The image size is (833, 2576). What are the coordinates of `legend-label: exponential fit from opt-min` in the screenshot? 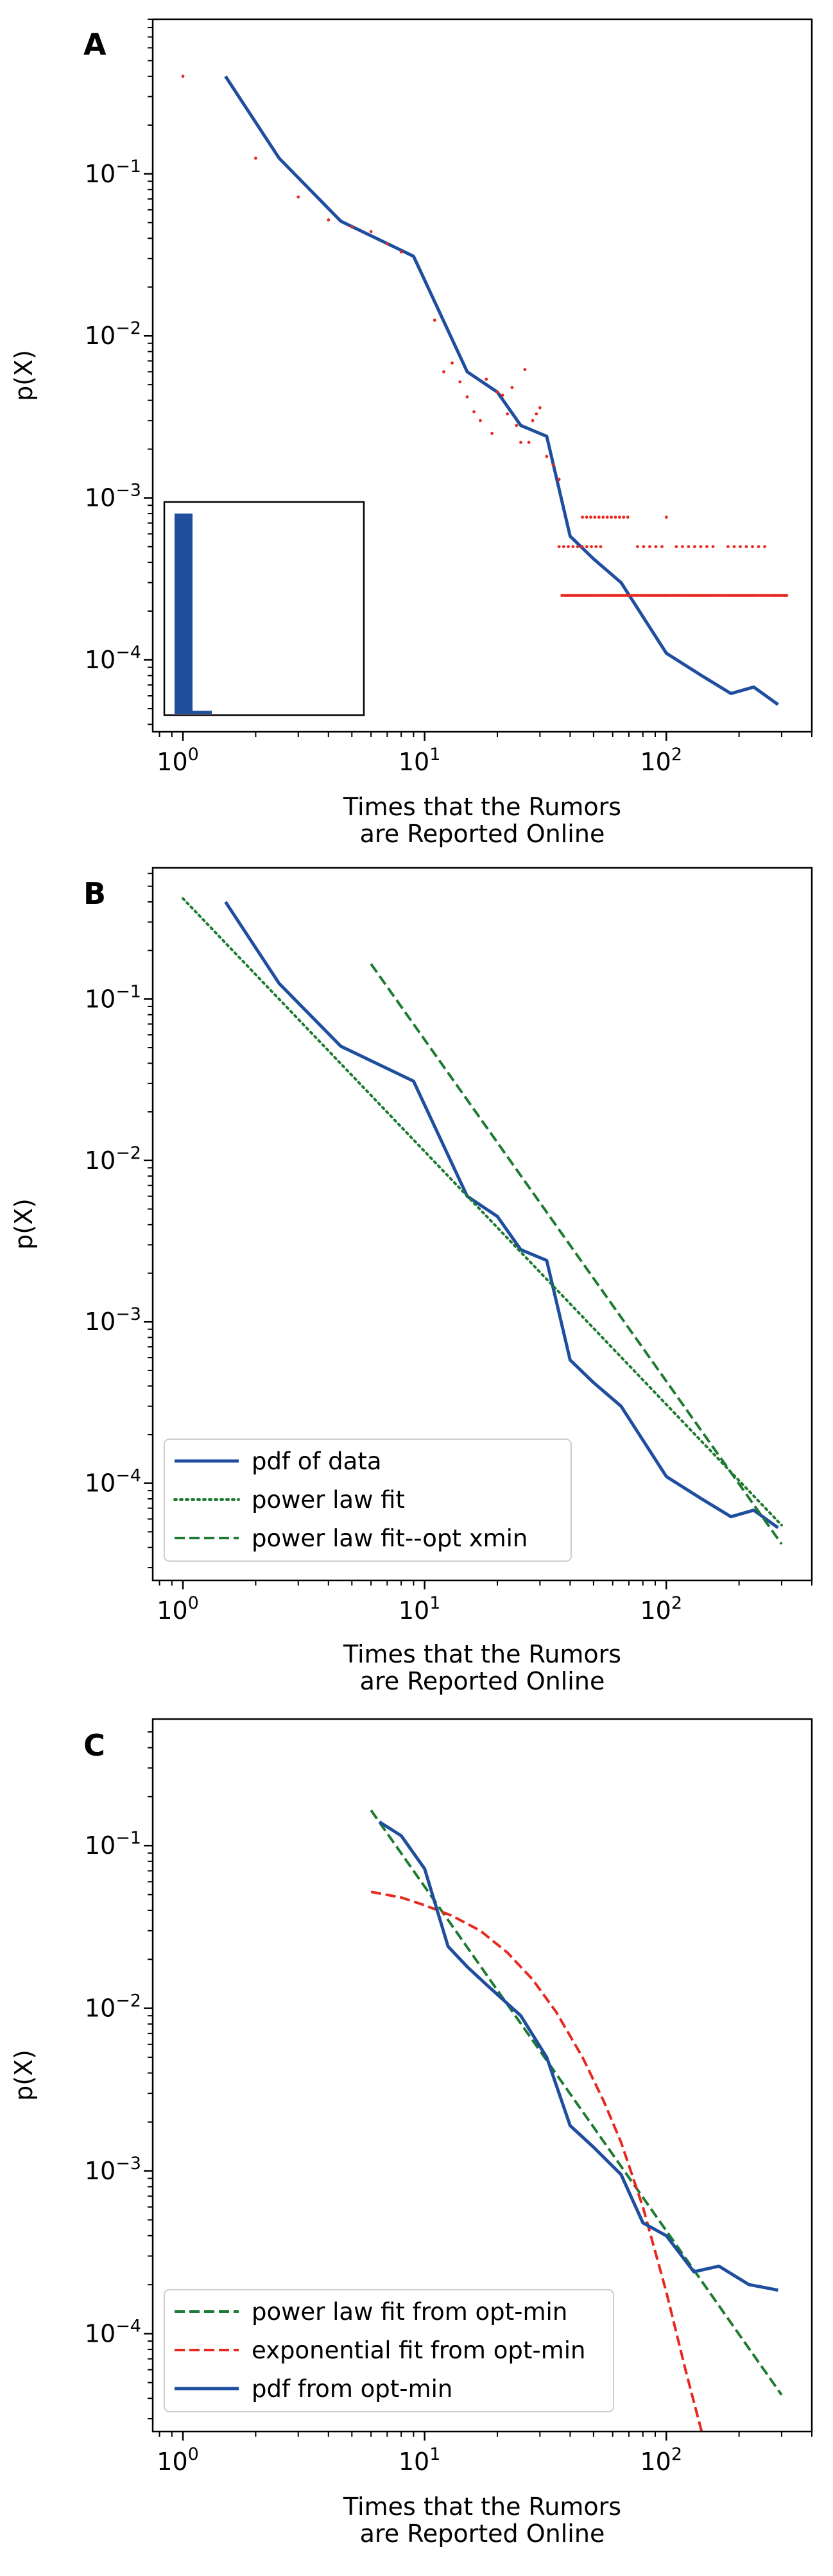 It's located at (419, 2350).